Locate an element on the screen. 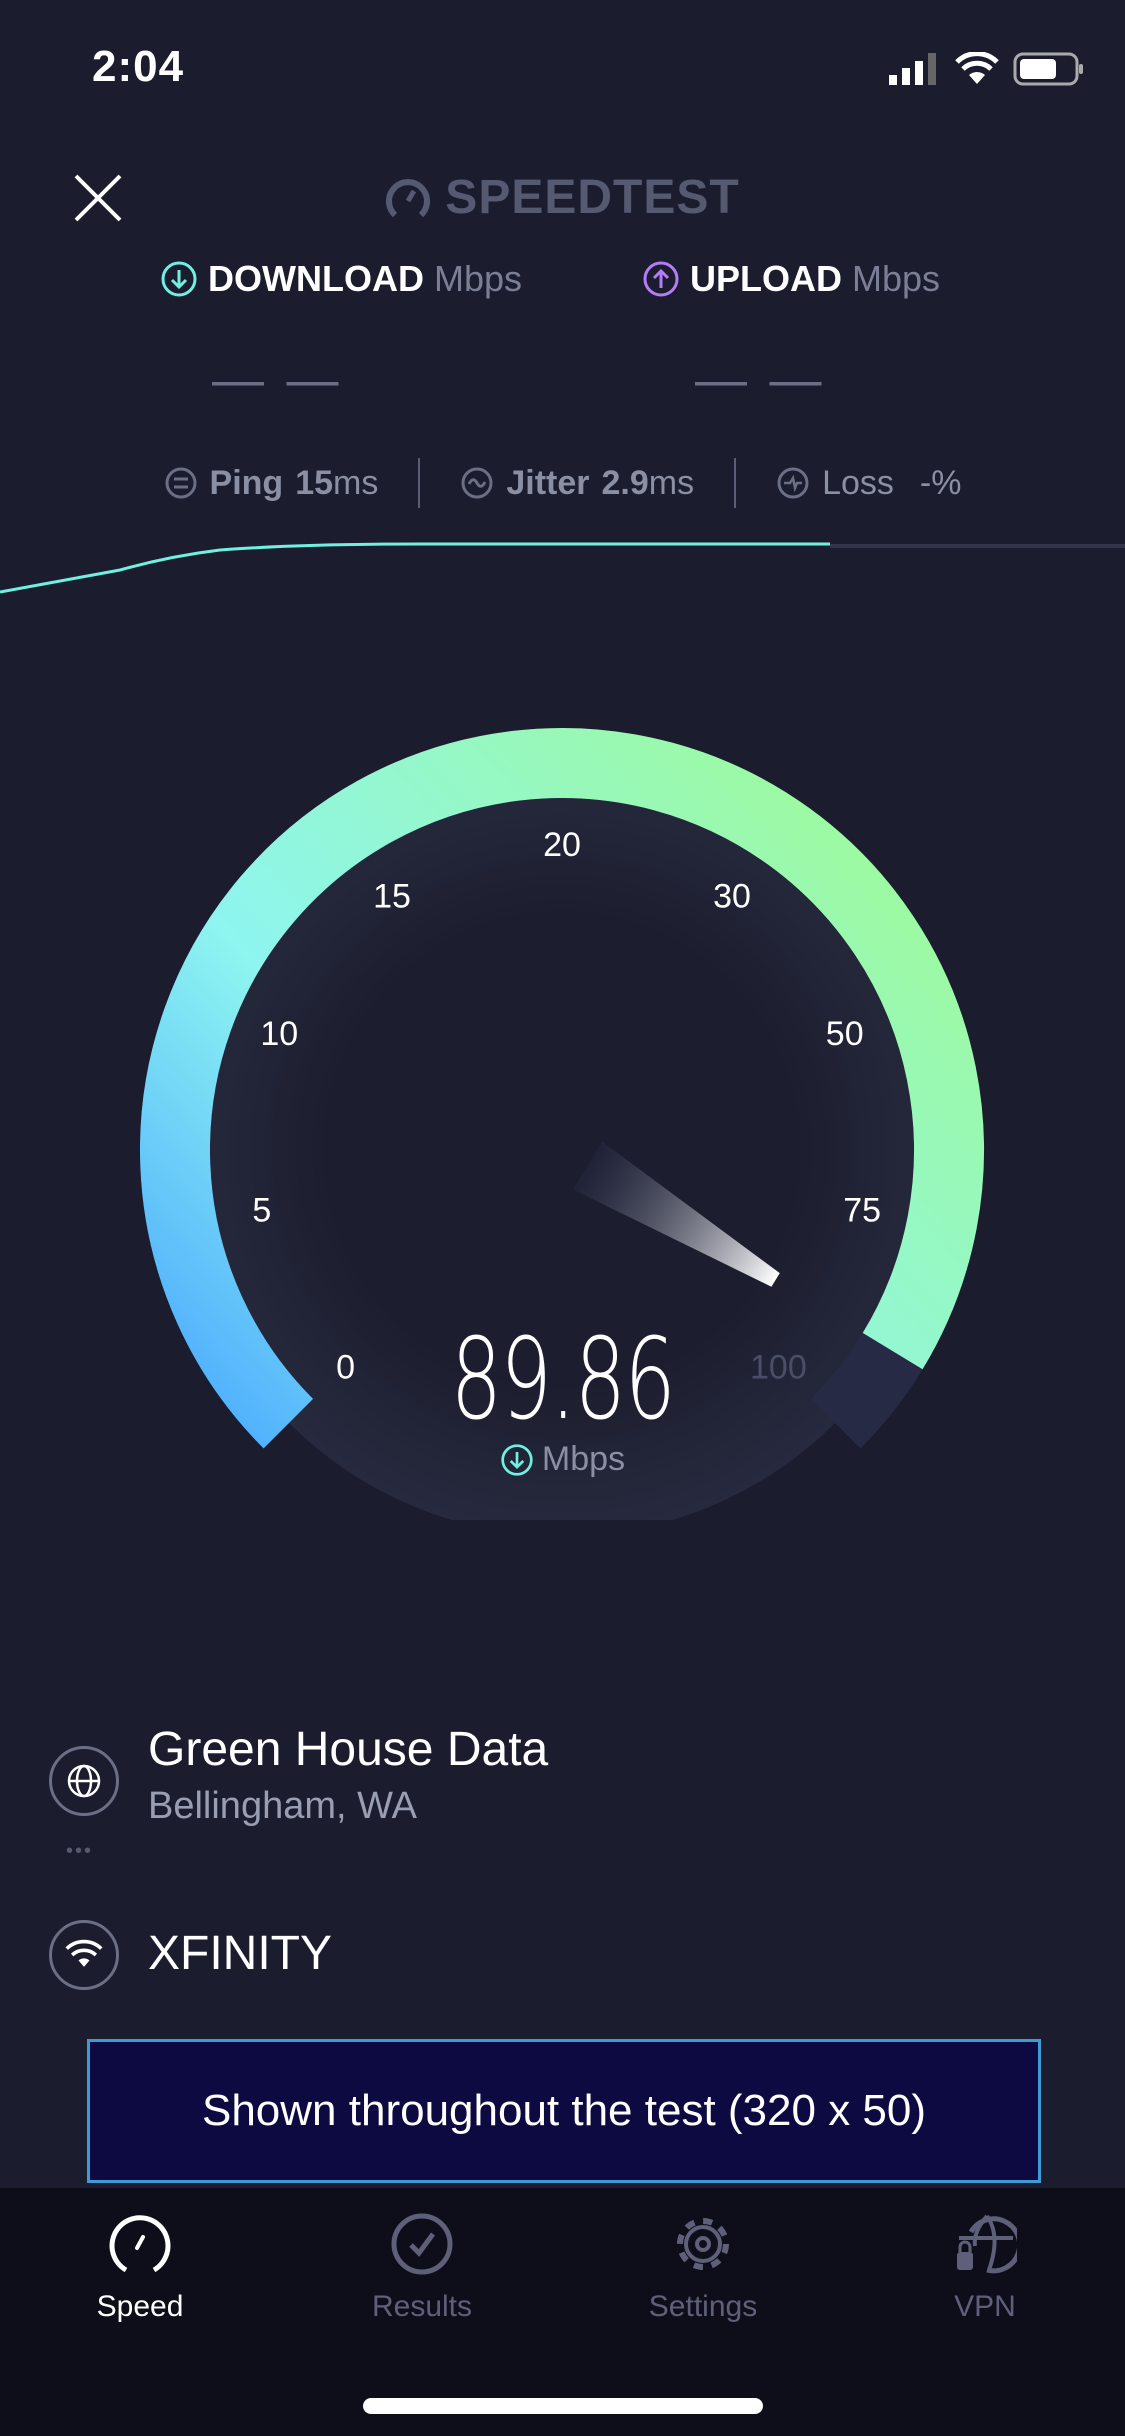 Image resolution: width=1125 pixels, height=2436 pixels. tab-label: Settings is located at coordinates (703, 2306).